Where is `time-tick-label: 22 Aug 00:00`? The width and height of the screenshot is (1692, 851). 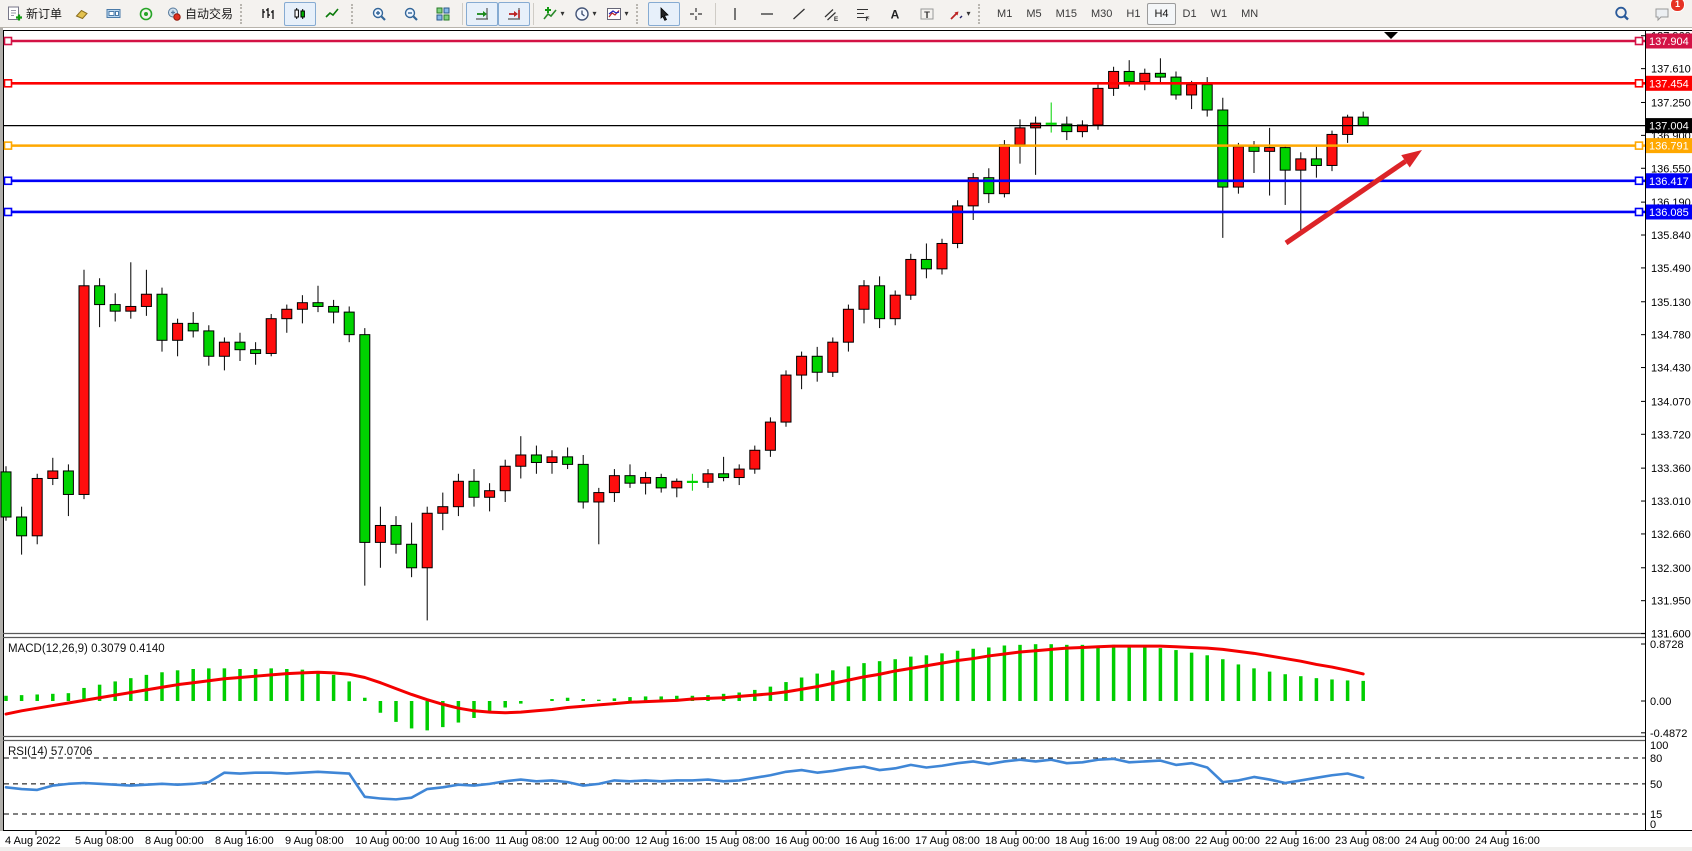 time-tick-label: 22 Aug 00:00 is located at coordinates (1227, 841).